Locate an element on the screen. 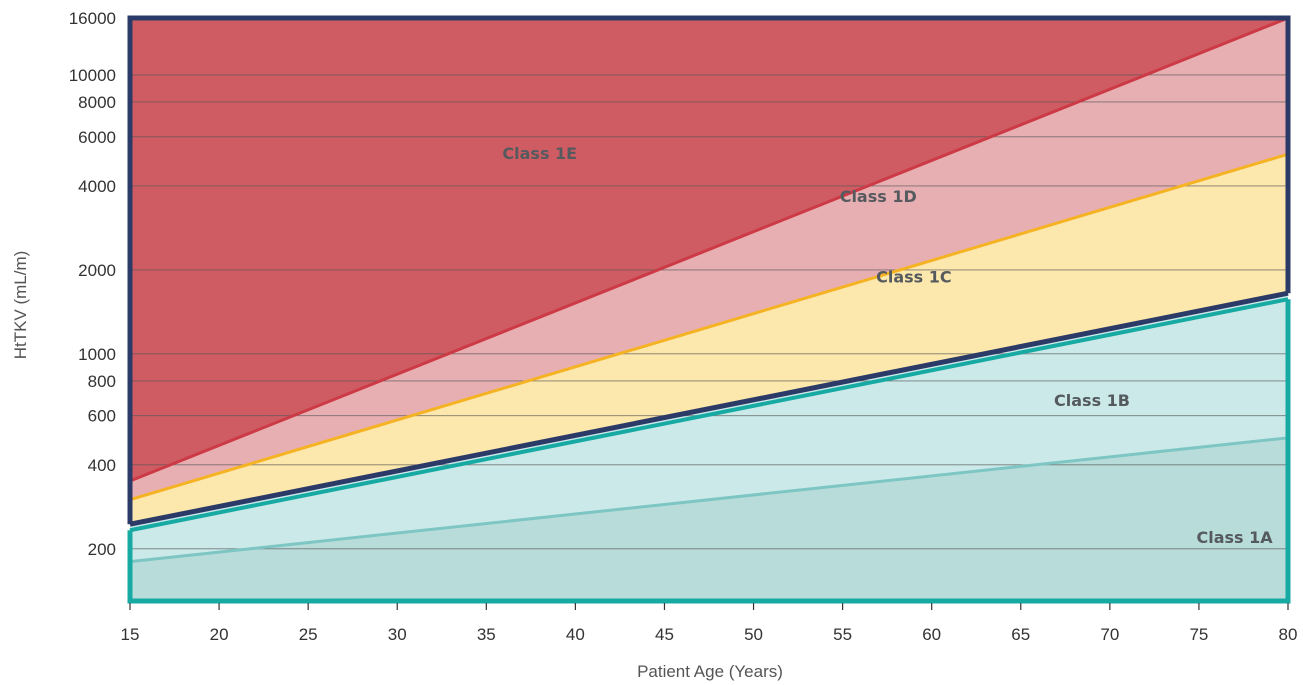 This screenshot has width=1303, height=685. y-tick-label-16000: 16000 is located at coordinates (92, 18).